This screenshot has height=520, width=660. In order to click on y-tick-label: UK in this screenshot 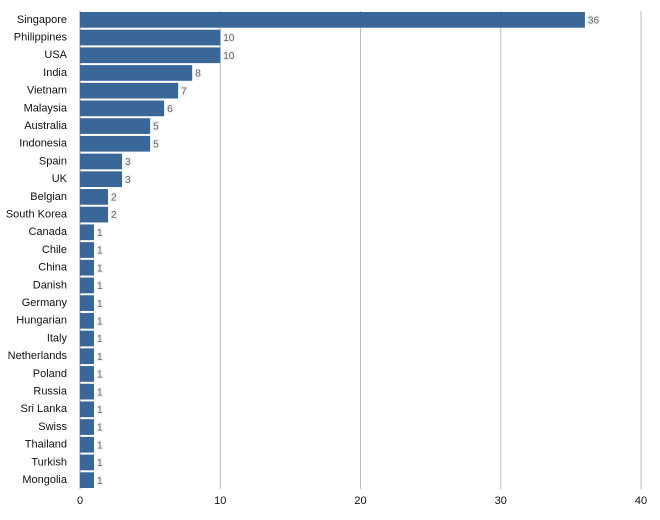, I will do `click(60, 179)`.